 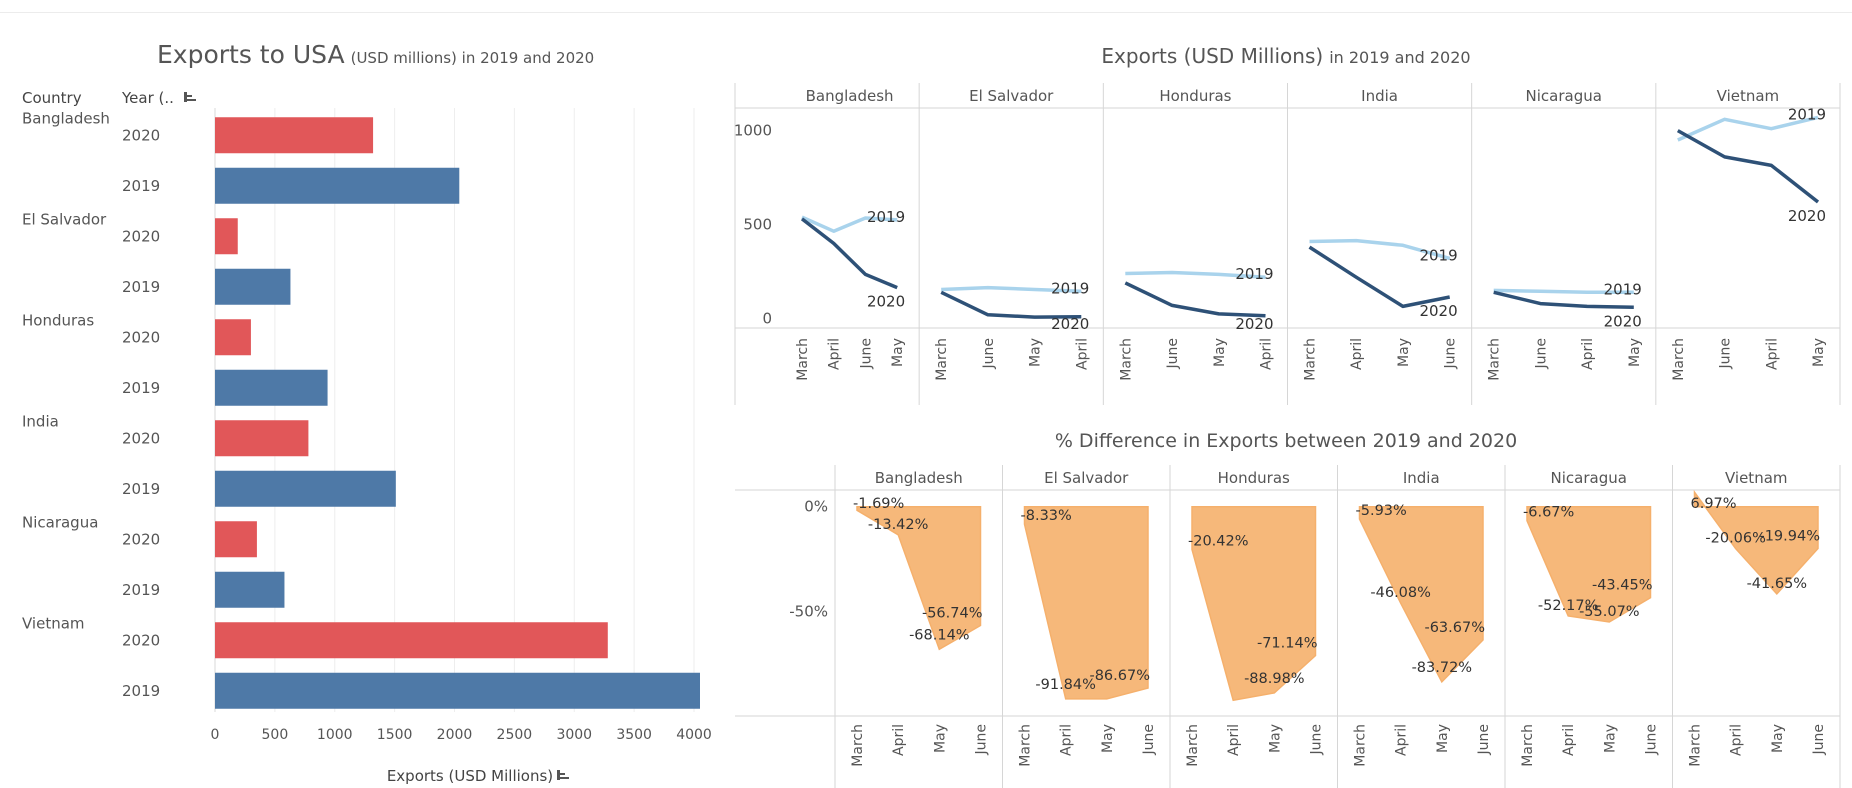 I want to click on line-Honduras-2020, so click(x=1195, y=299).